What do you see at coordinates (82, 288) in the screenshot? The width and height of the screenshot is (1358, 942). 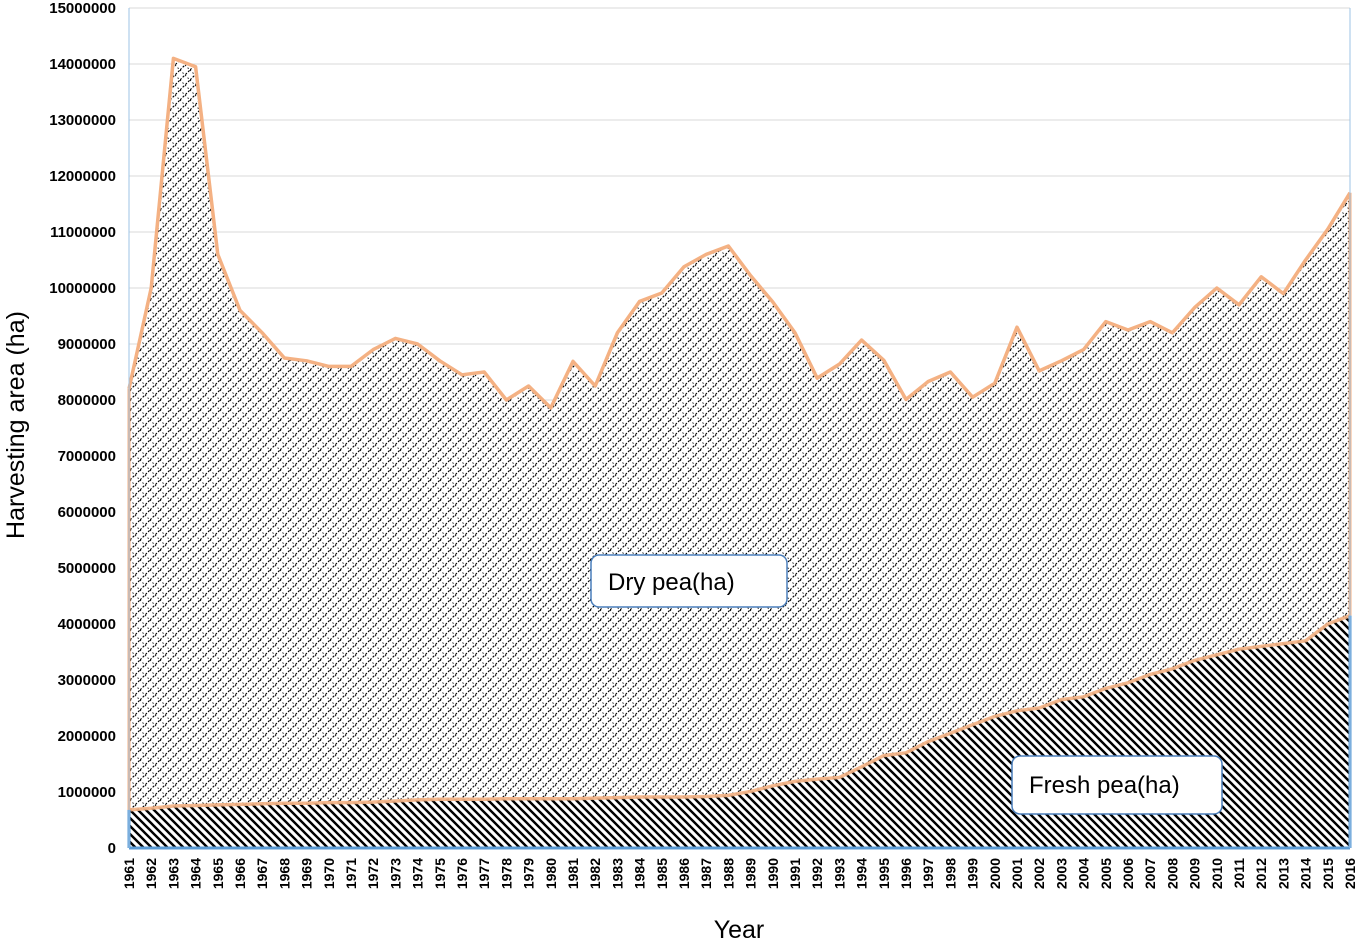 I see `y-tick-label: 10000000` at bounding box center [82, 288].